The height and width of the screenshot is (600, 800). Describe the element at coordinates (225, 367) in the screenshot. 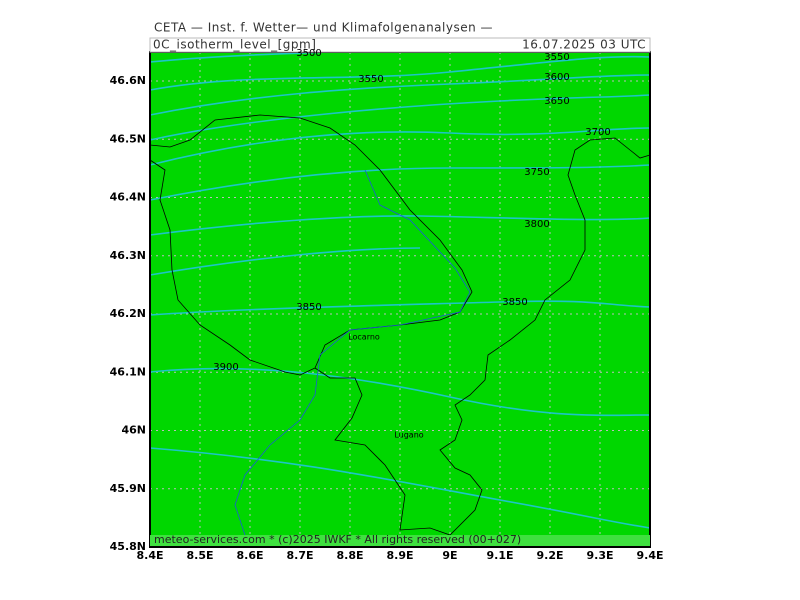

I see `contour-label: 3900` at that location.